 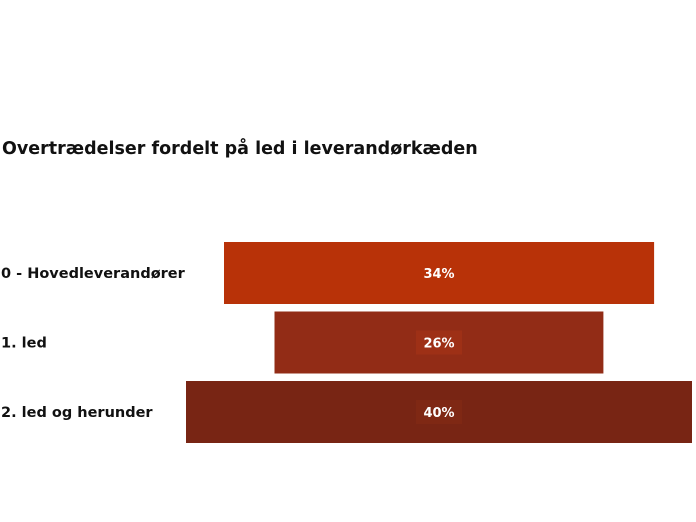 I want to click on data-label-1: 34%, so click(x=438, y=274).